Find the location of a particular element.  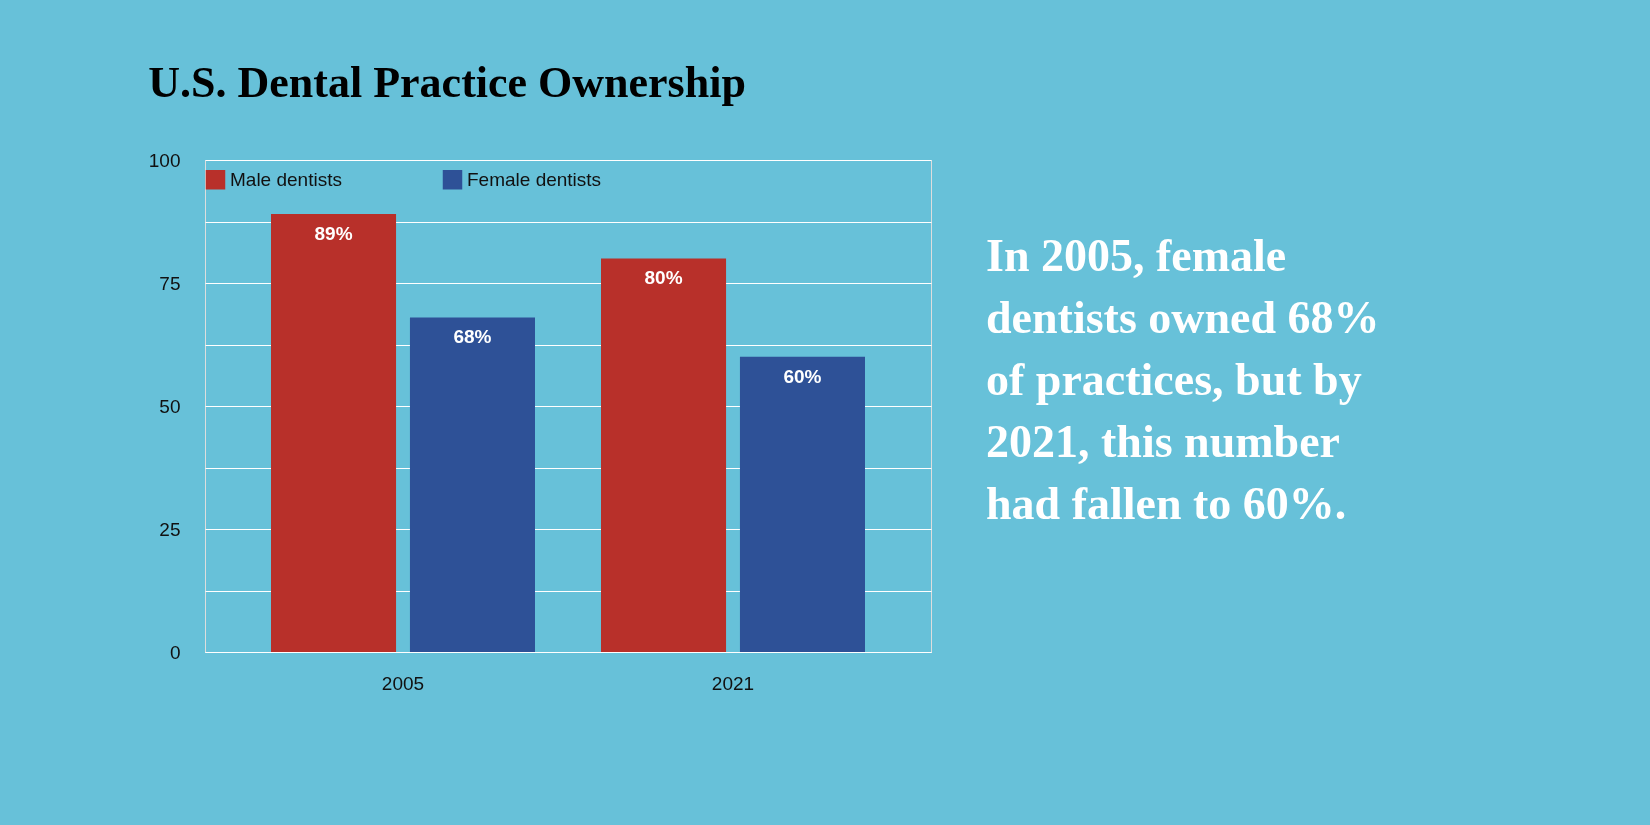

text: In 2005, female dentists owned 68% of practices, but by 2021, this number had fallen to 60%. is located at coordinates (1183, 379).